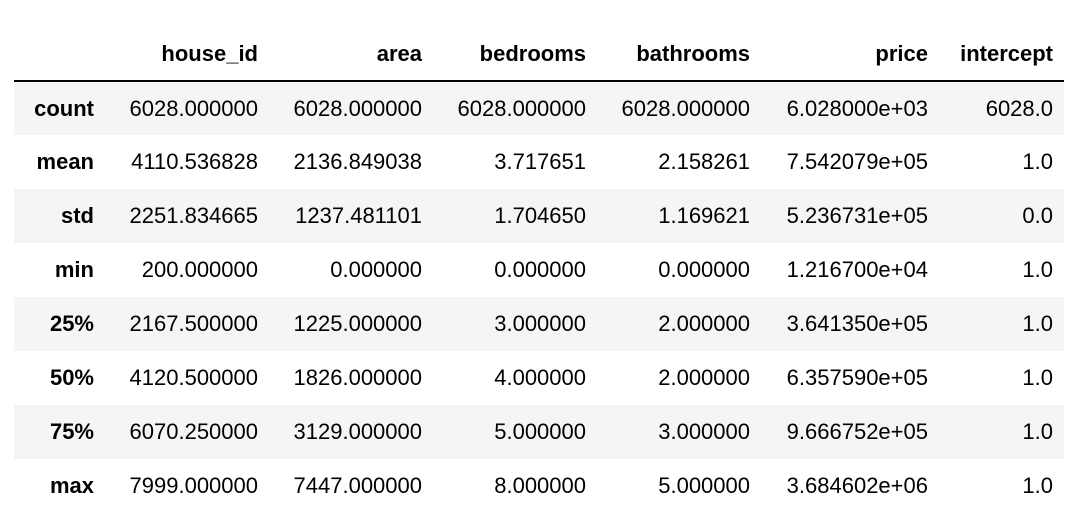  I want to click on table-cell: 6028.0, so click(1019, 108).